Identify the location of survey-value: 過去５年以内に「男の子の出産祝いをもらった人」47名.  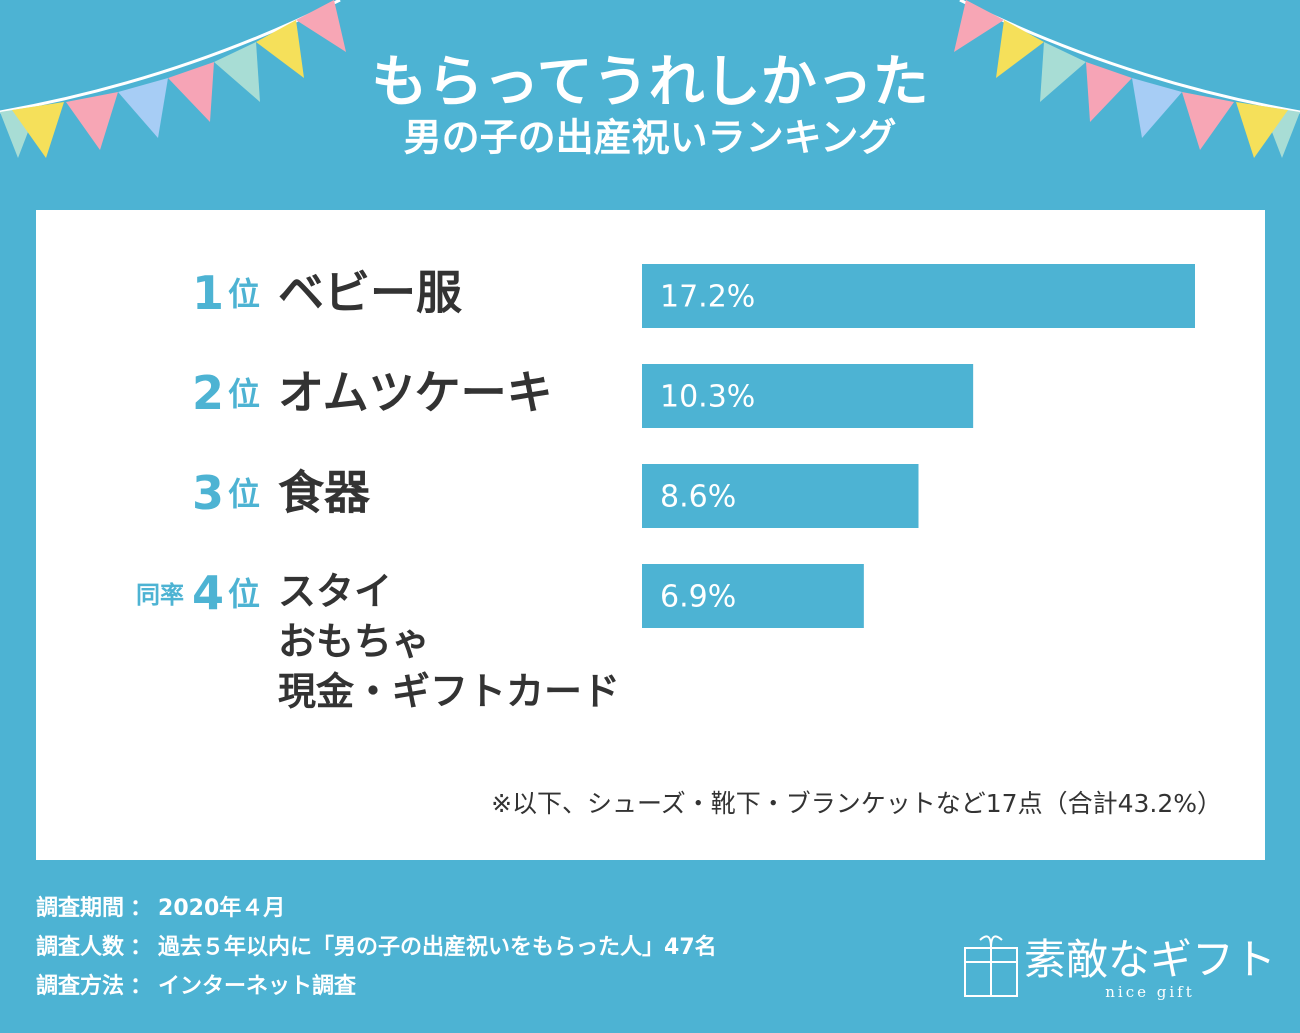
(437, 947).